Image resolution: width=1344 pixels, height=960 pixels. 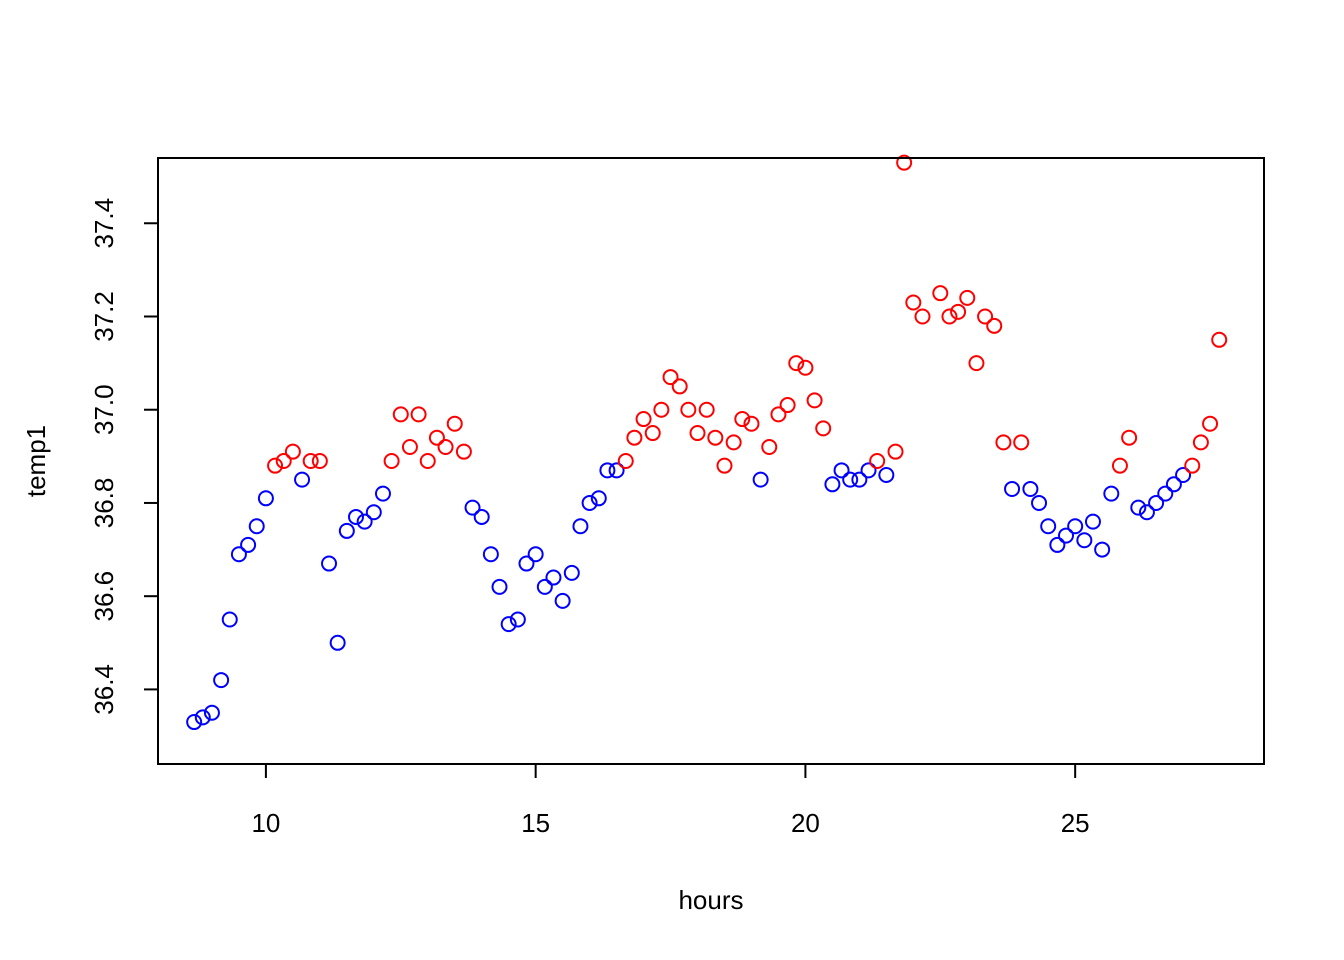 What do you see at coordinates (1075, 823) in the screenshot?
I see `x-tick-label: 25` at bounding box center [1075, 823].